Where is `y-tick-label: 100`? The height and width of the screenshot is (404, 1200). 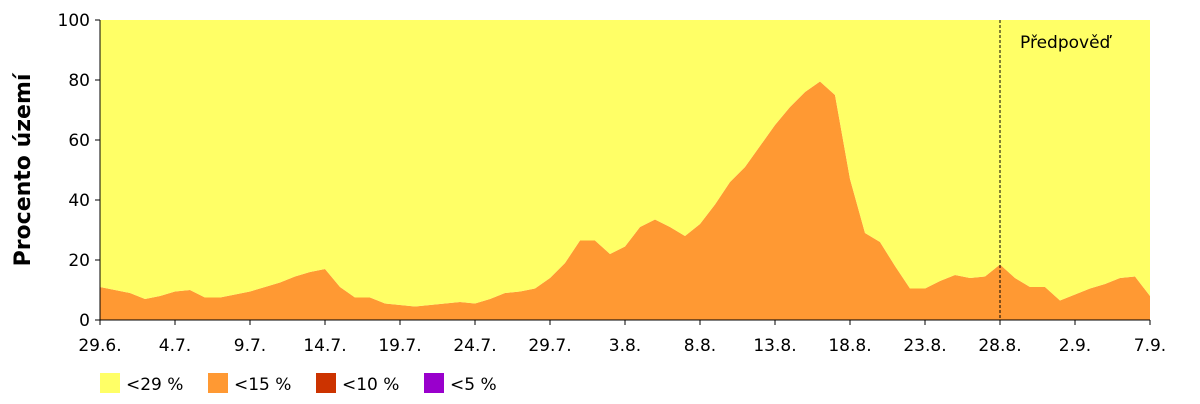
y-tick-label: 100 is located at coordinates (74, 21).